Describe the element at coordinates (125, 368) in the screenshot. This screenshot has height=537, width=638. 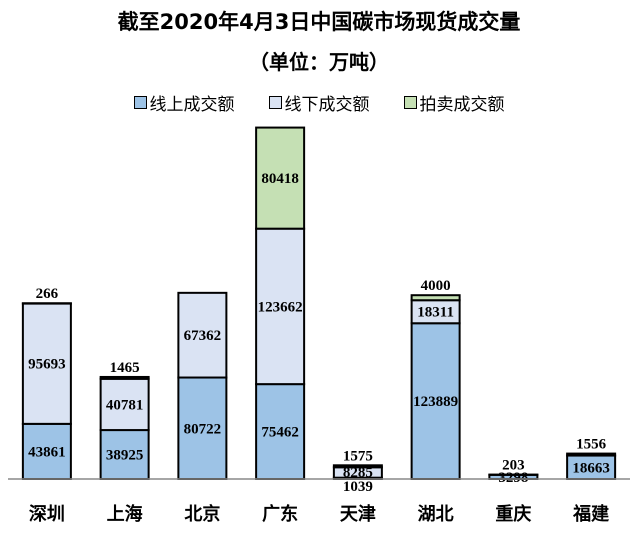
I see `data-label: 1465` at that location.